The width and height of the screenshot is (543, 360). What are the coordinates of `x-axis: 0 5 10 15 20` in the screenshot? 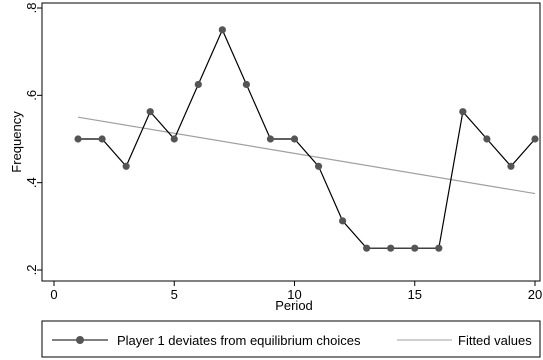 It's located at (296, 291).